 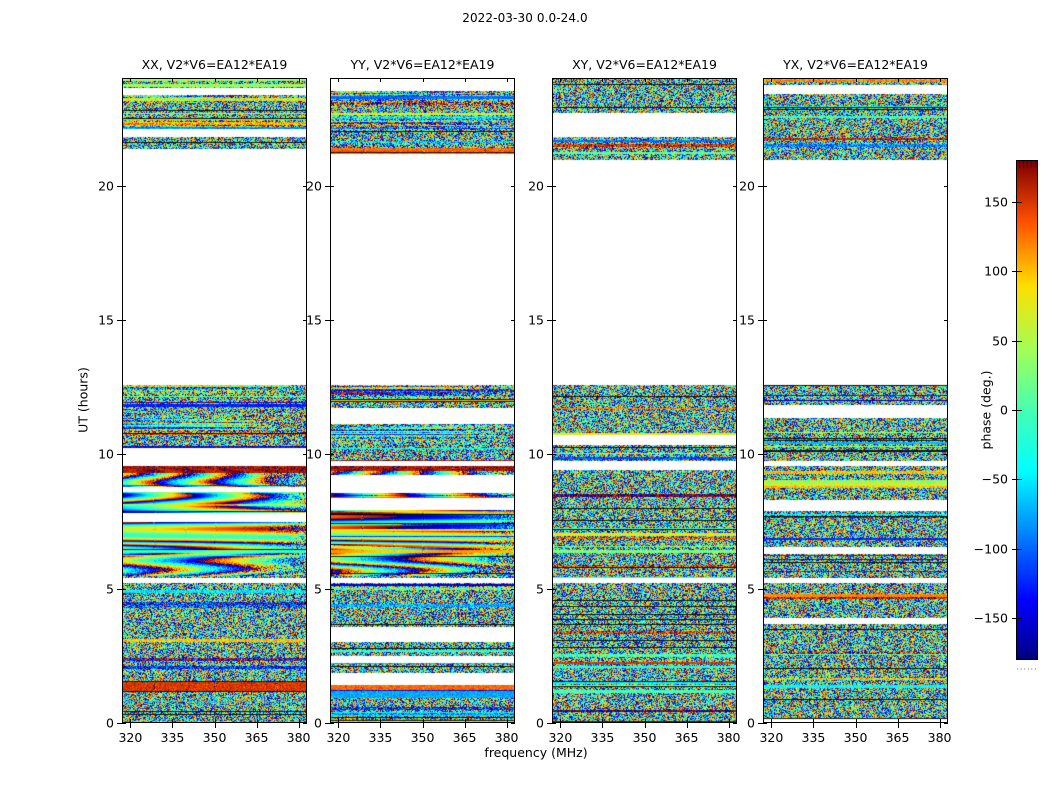 I want to click on y-ticklabel-yx-0: 0, so click(x=751, y=723).